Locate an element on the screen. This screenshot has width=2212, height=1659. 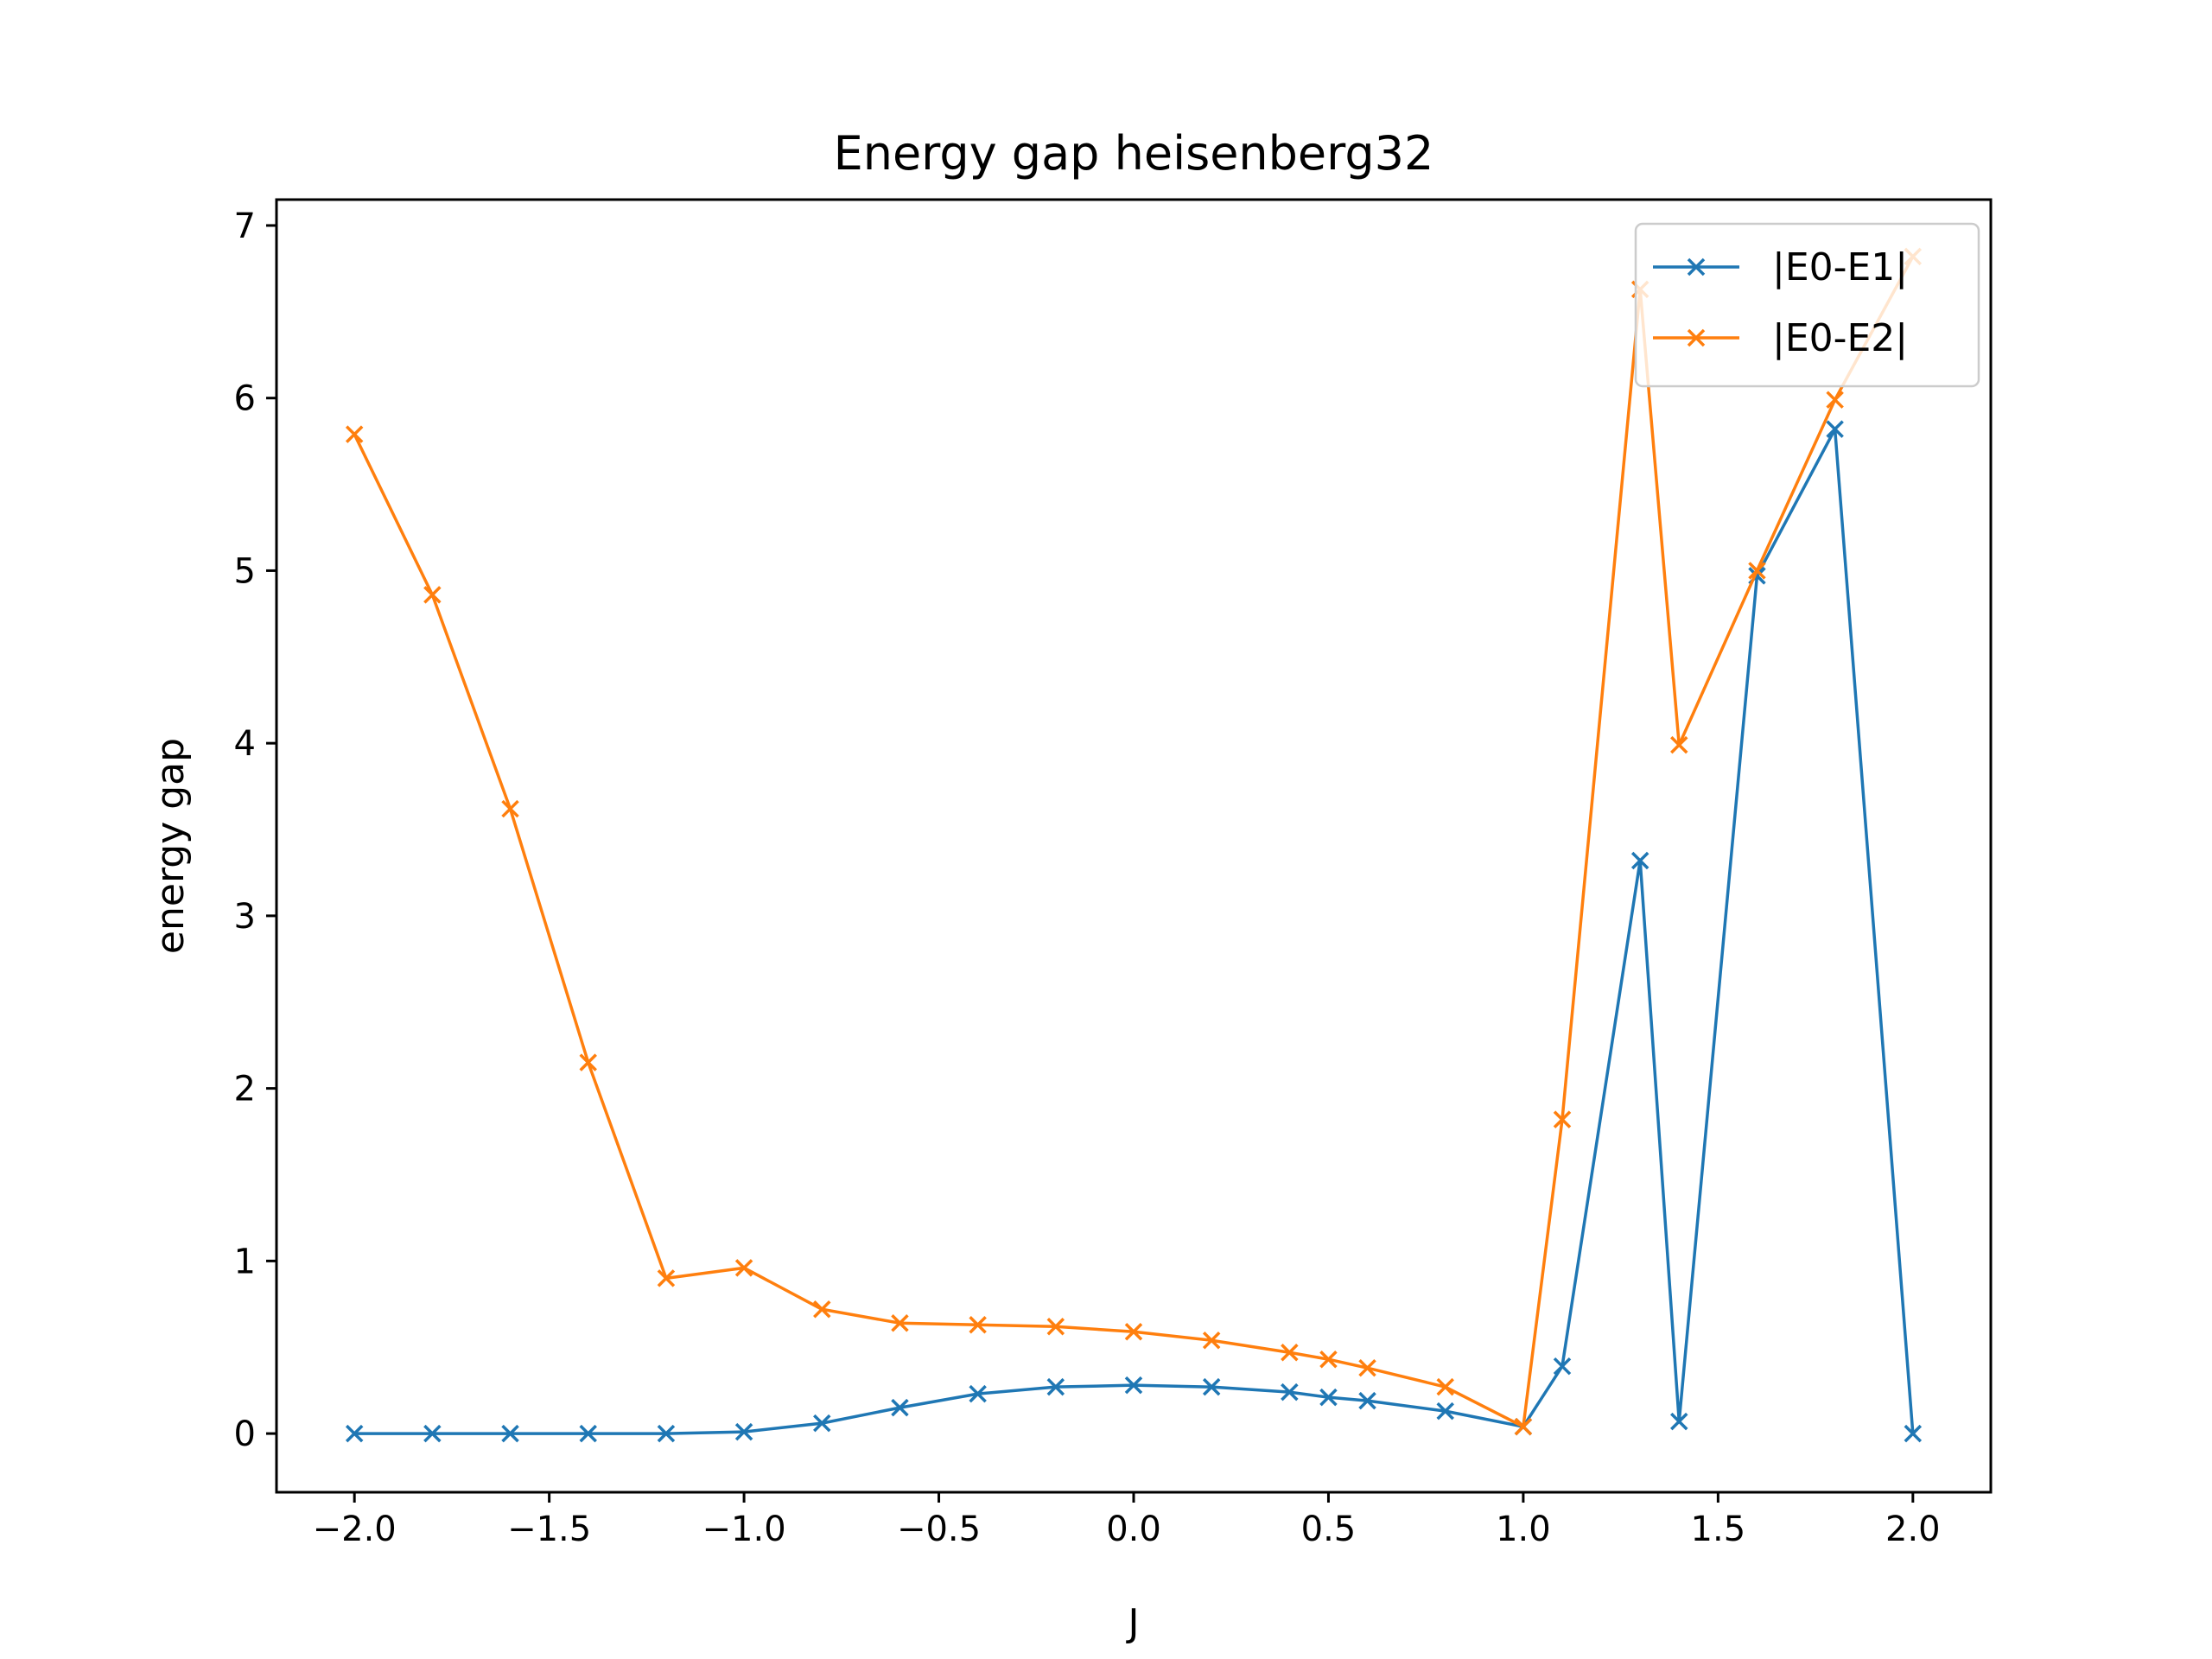
x-tick-label: −1.5 is located at coordinates (549, 1529).